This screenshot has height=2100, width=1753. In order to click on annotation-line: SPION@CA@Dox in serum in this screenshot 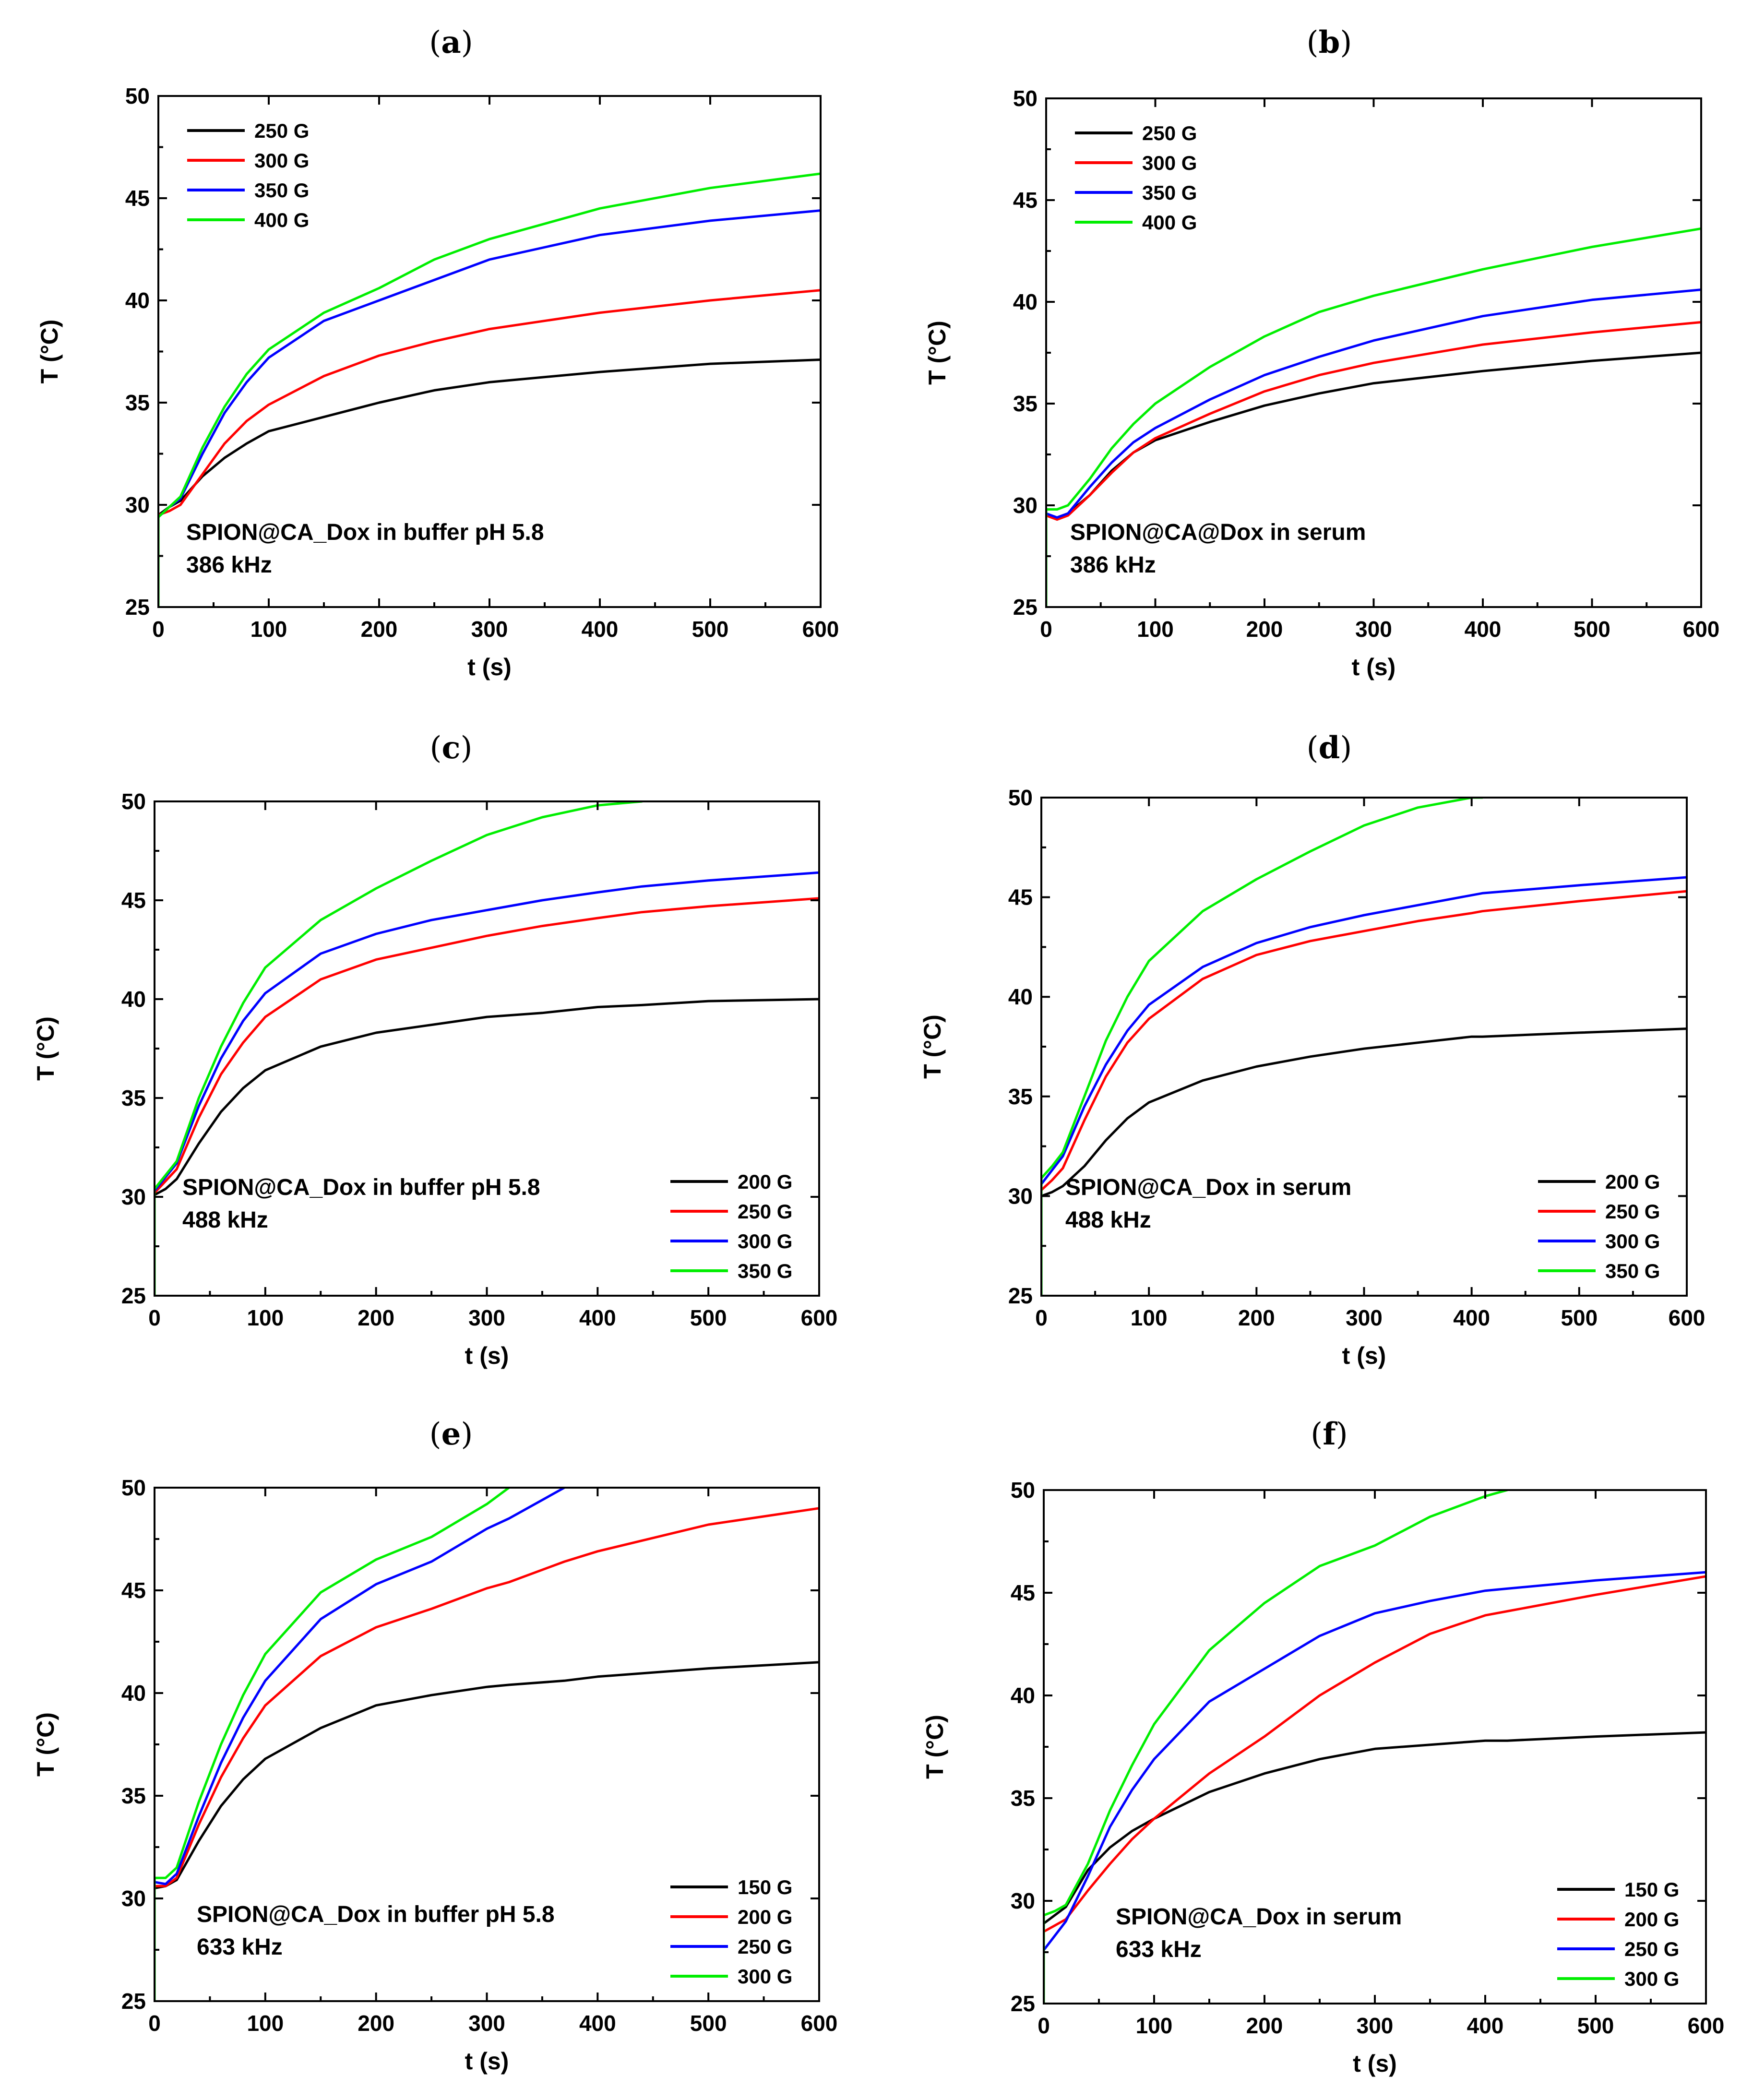, I will do `click(1218, 532)`.